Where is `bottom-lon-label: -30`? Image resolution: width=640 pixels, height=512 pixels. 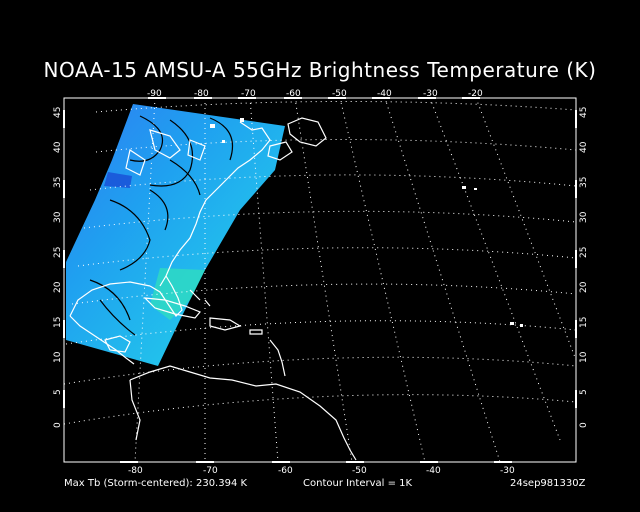
bottom-lon-label: -30 is located at coordinates (507, 471).